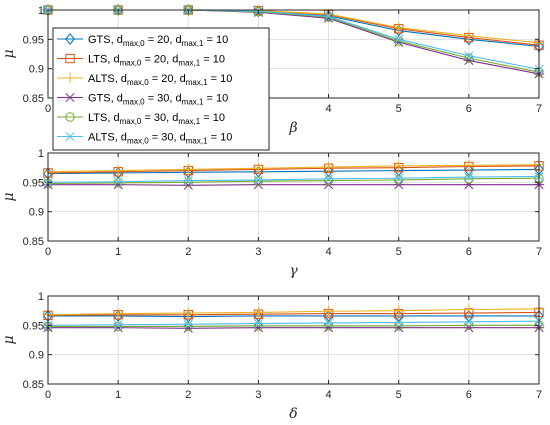 The width and height of the screenshot is (550, 425). I want to click on y-tick-label: 0.85, so click(33, 385).